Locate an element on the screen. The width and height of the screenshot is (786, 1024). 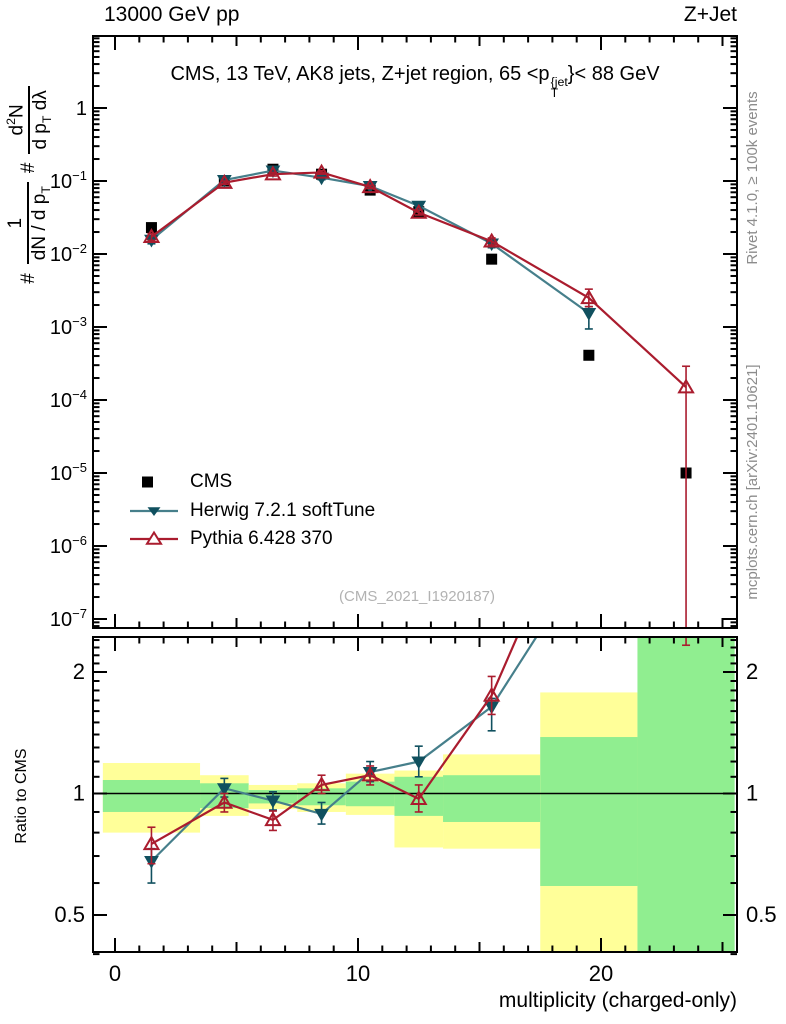
rivet-version-text: Rivet 4.1.0, ≥ 100k events is located at coordinates (752, 178).